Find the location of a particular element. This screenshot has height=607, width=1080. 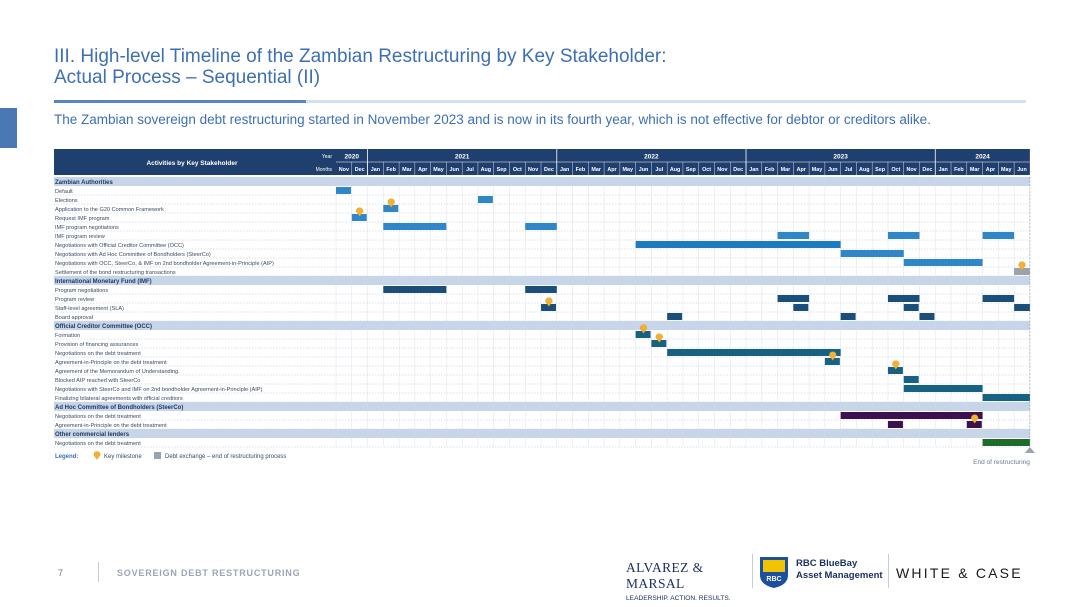

title-line-2: Actual Process – Sequential (II) is located at coordinates (187, 77).